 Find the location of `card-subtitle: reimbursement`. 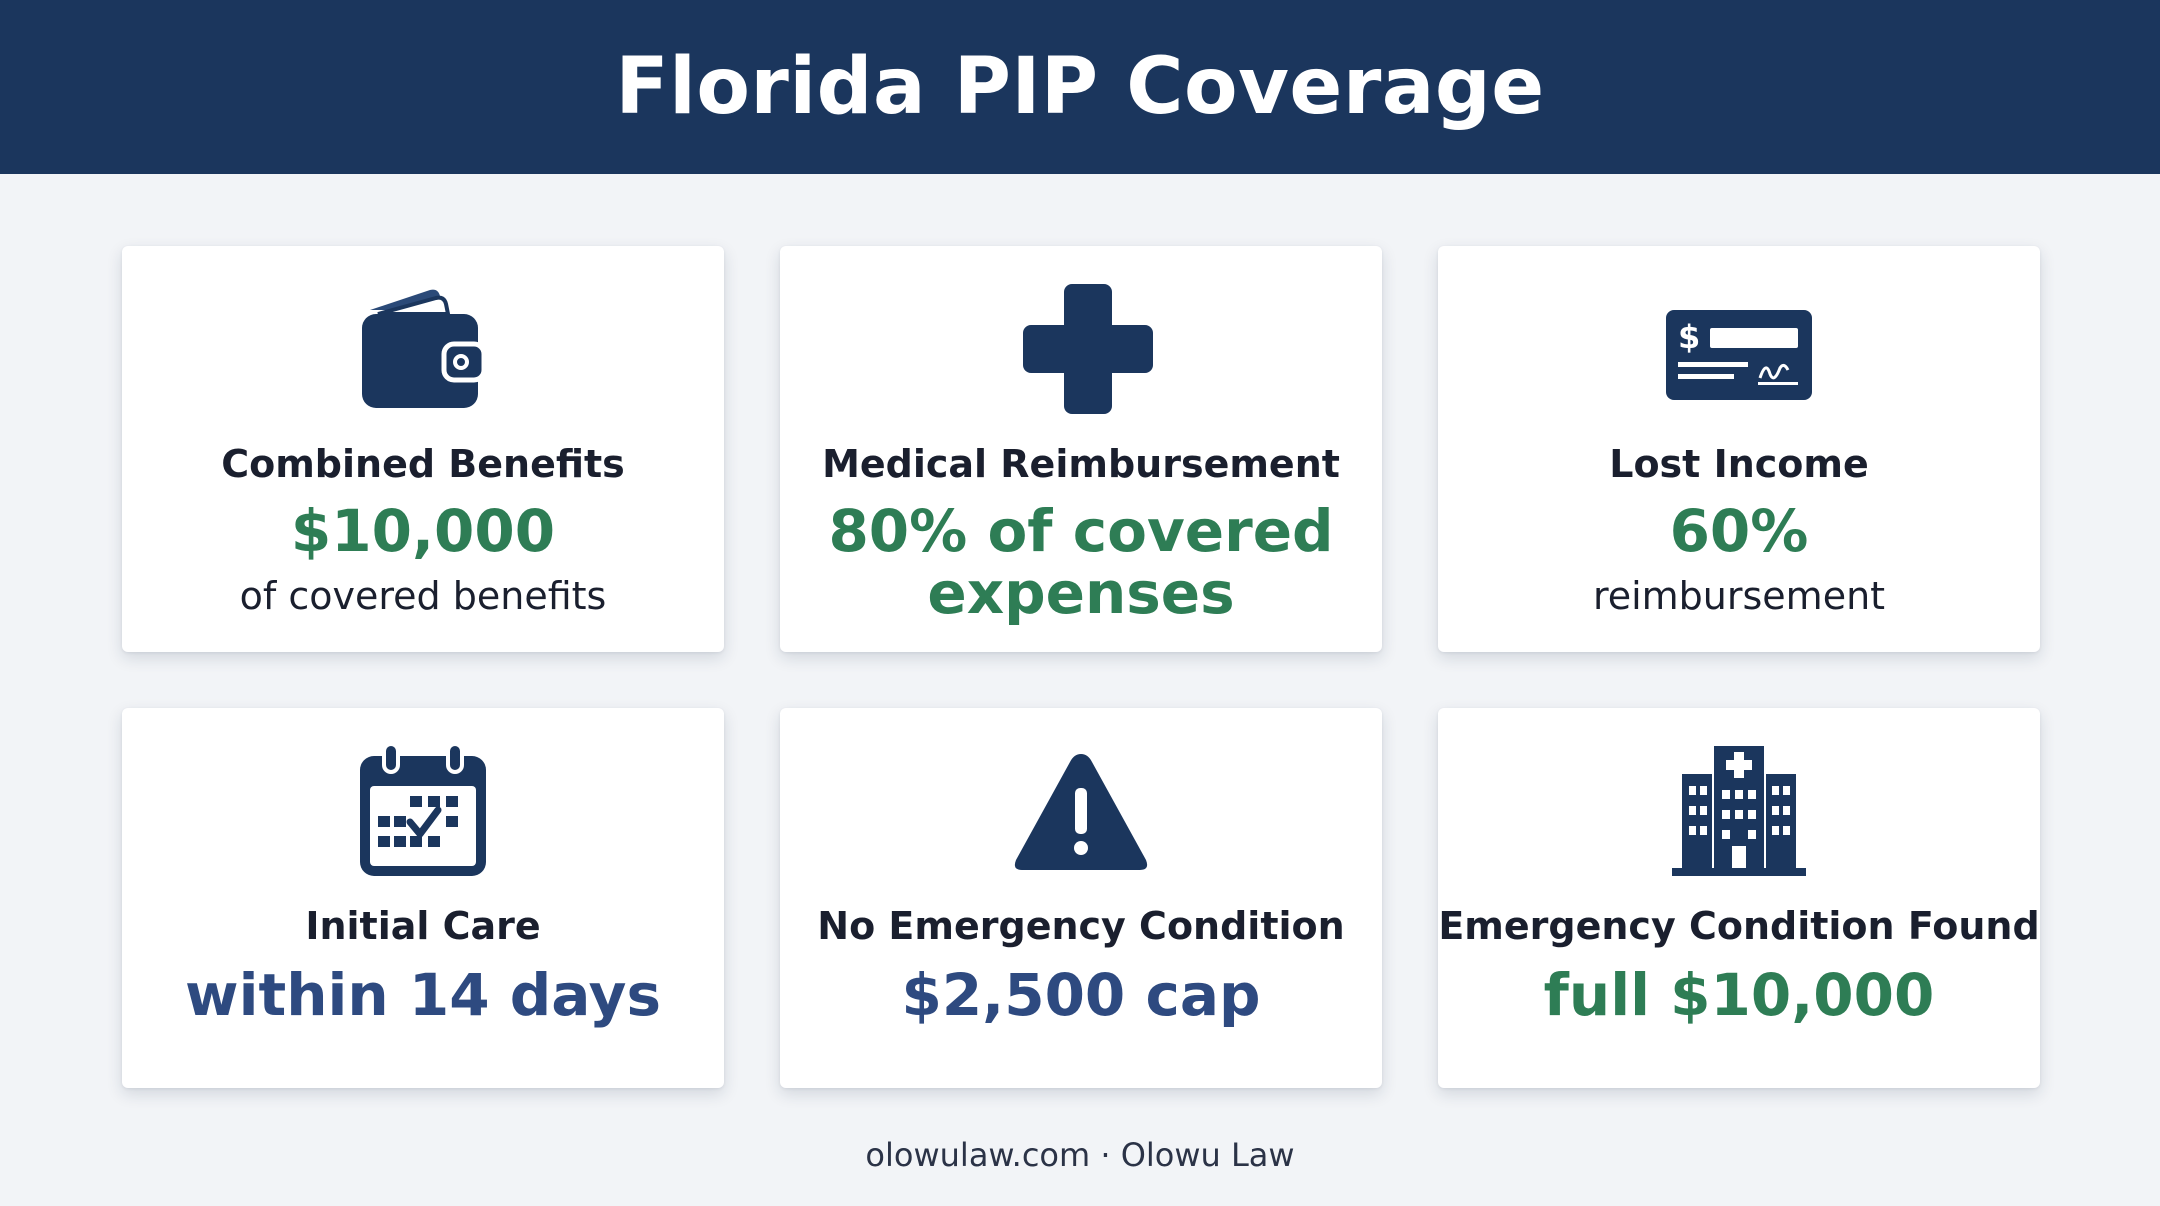

card-subtitle: reimbursement is located at coordinates (1739, 596).